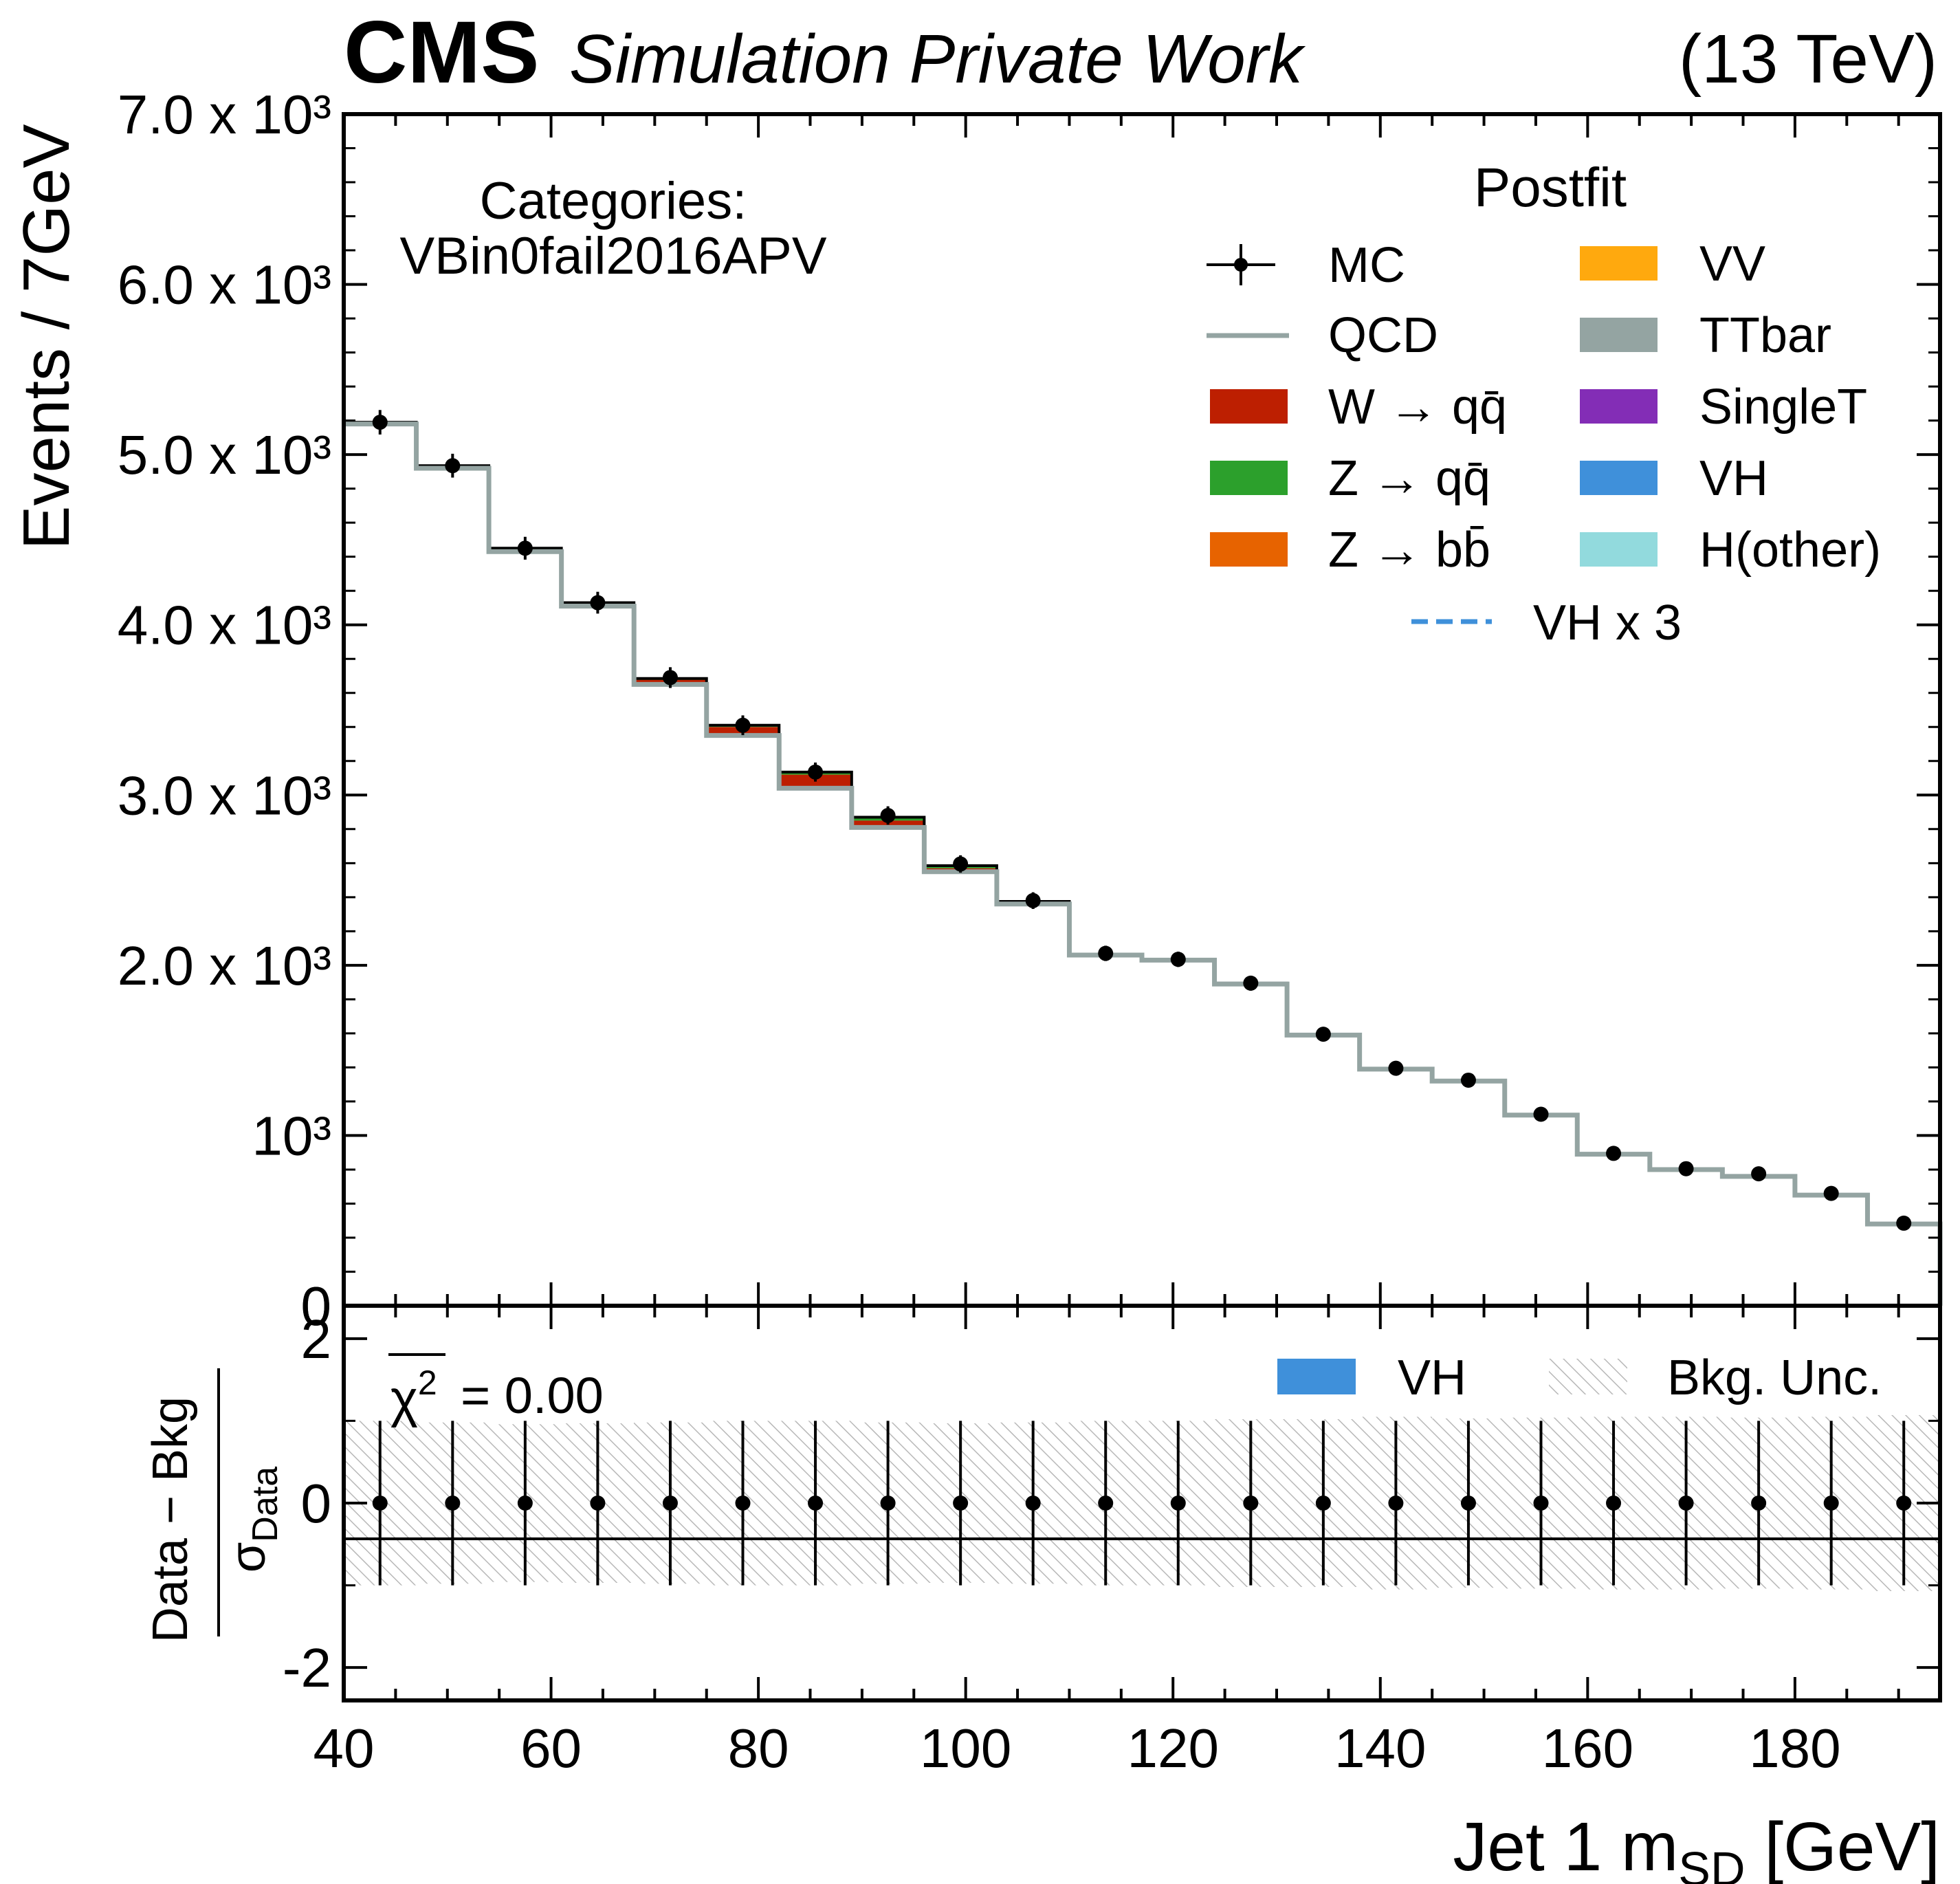  Describe the element at coordinates (1588, 1376) in the screenshot. I see `ratio-legend-unc-swatch` at that location.